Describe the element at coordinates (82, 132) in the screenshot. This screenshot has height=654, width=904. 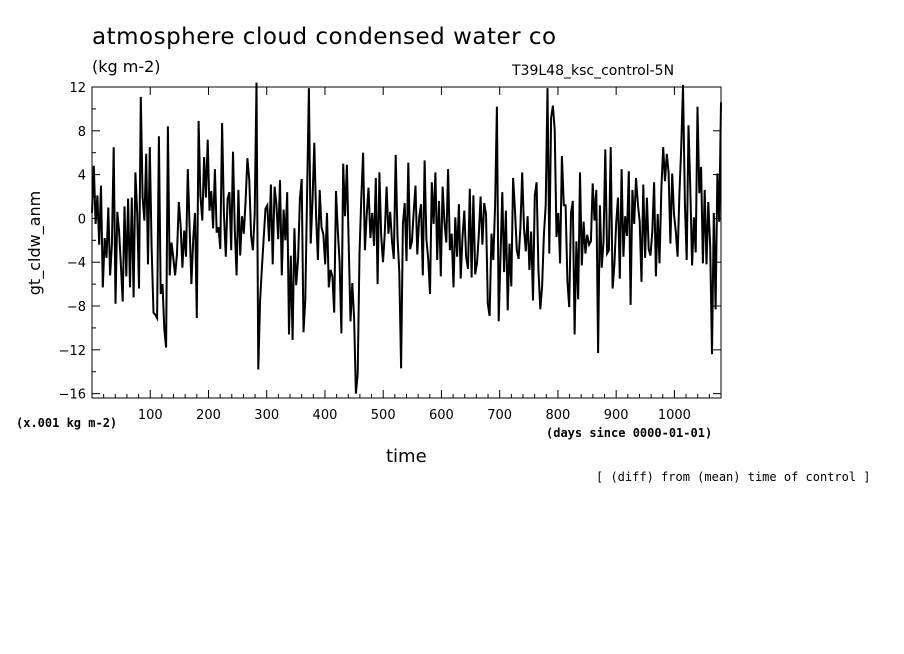
I see `y-tick-label: 8` at that location.